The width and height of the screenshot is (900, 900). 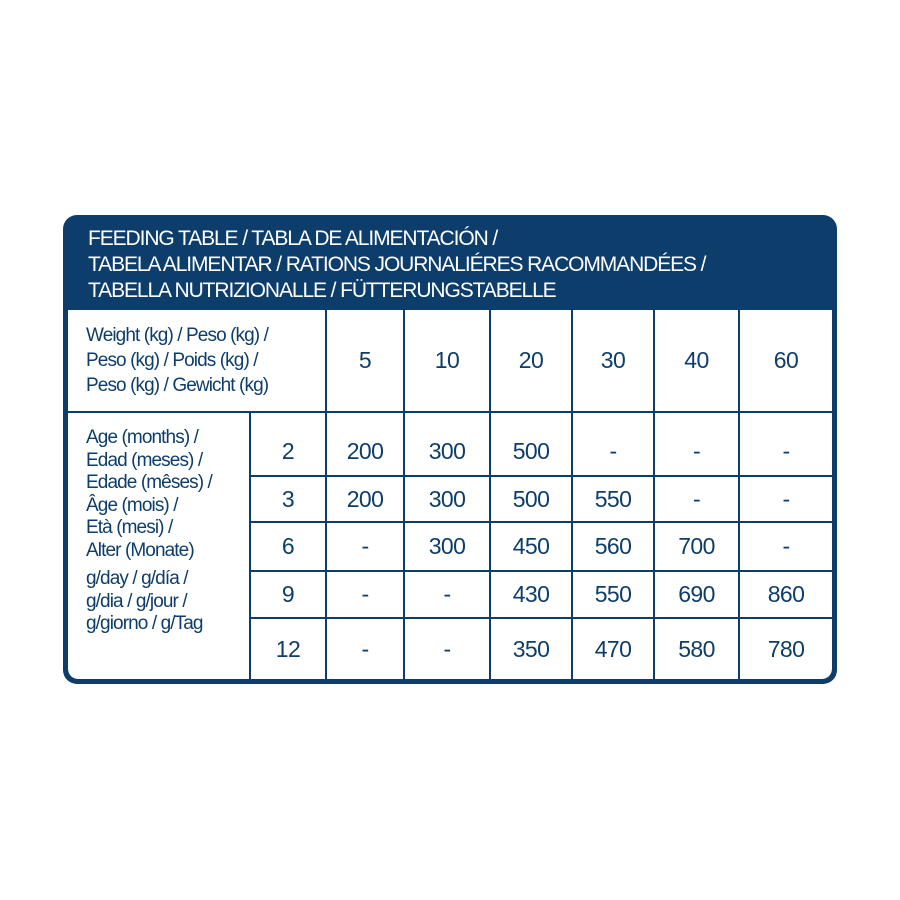 I want to click on amount-cell: 700, so click(x=696, y=546).